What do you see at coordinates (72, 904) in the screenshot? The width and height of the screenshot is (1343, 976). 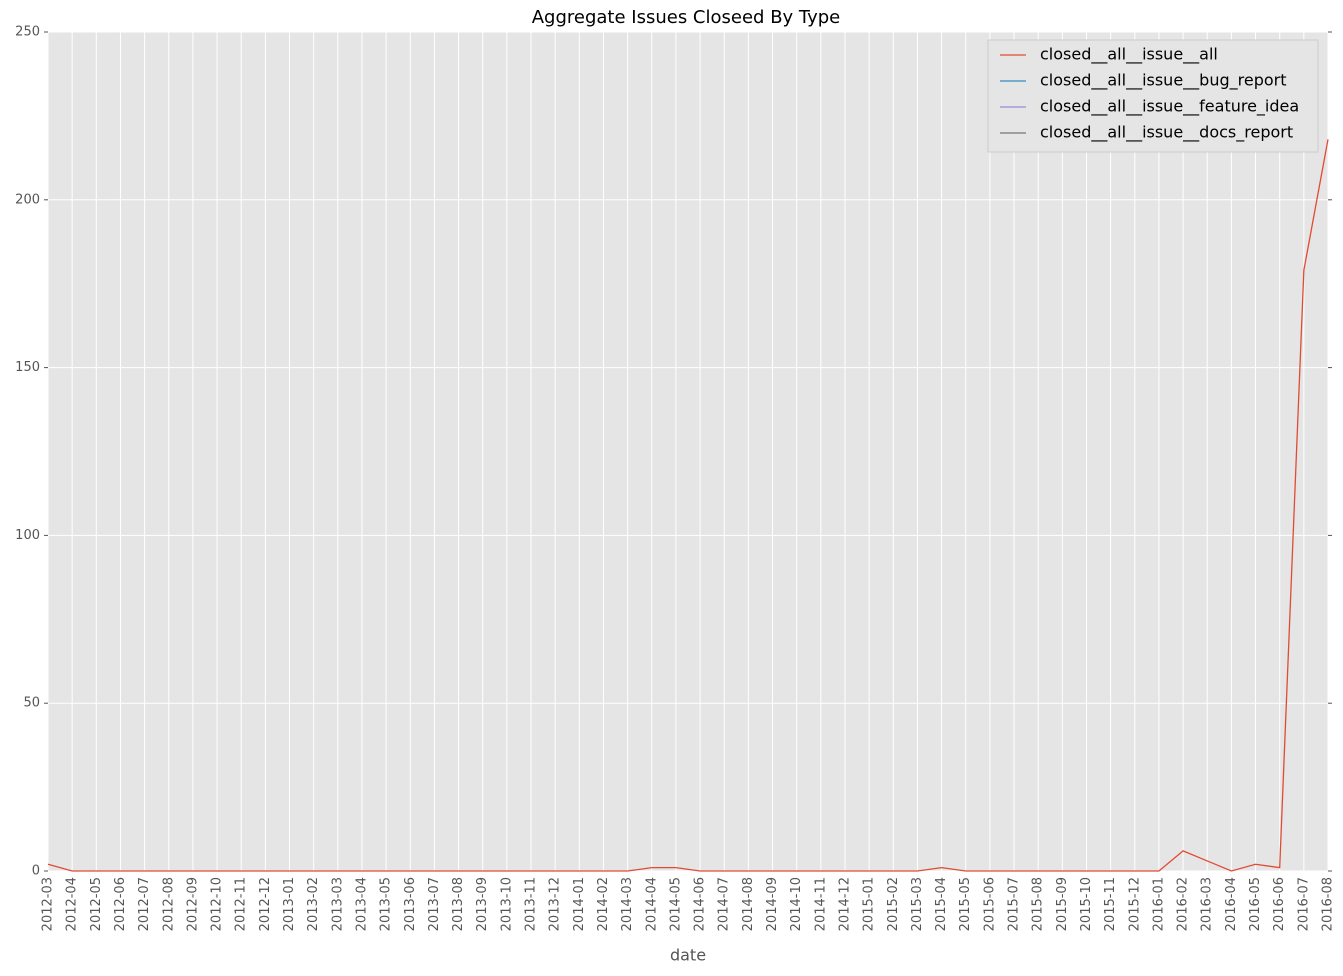 I see `x-tick-label: 2012-04` at bounding box center [72, 904].